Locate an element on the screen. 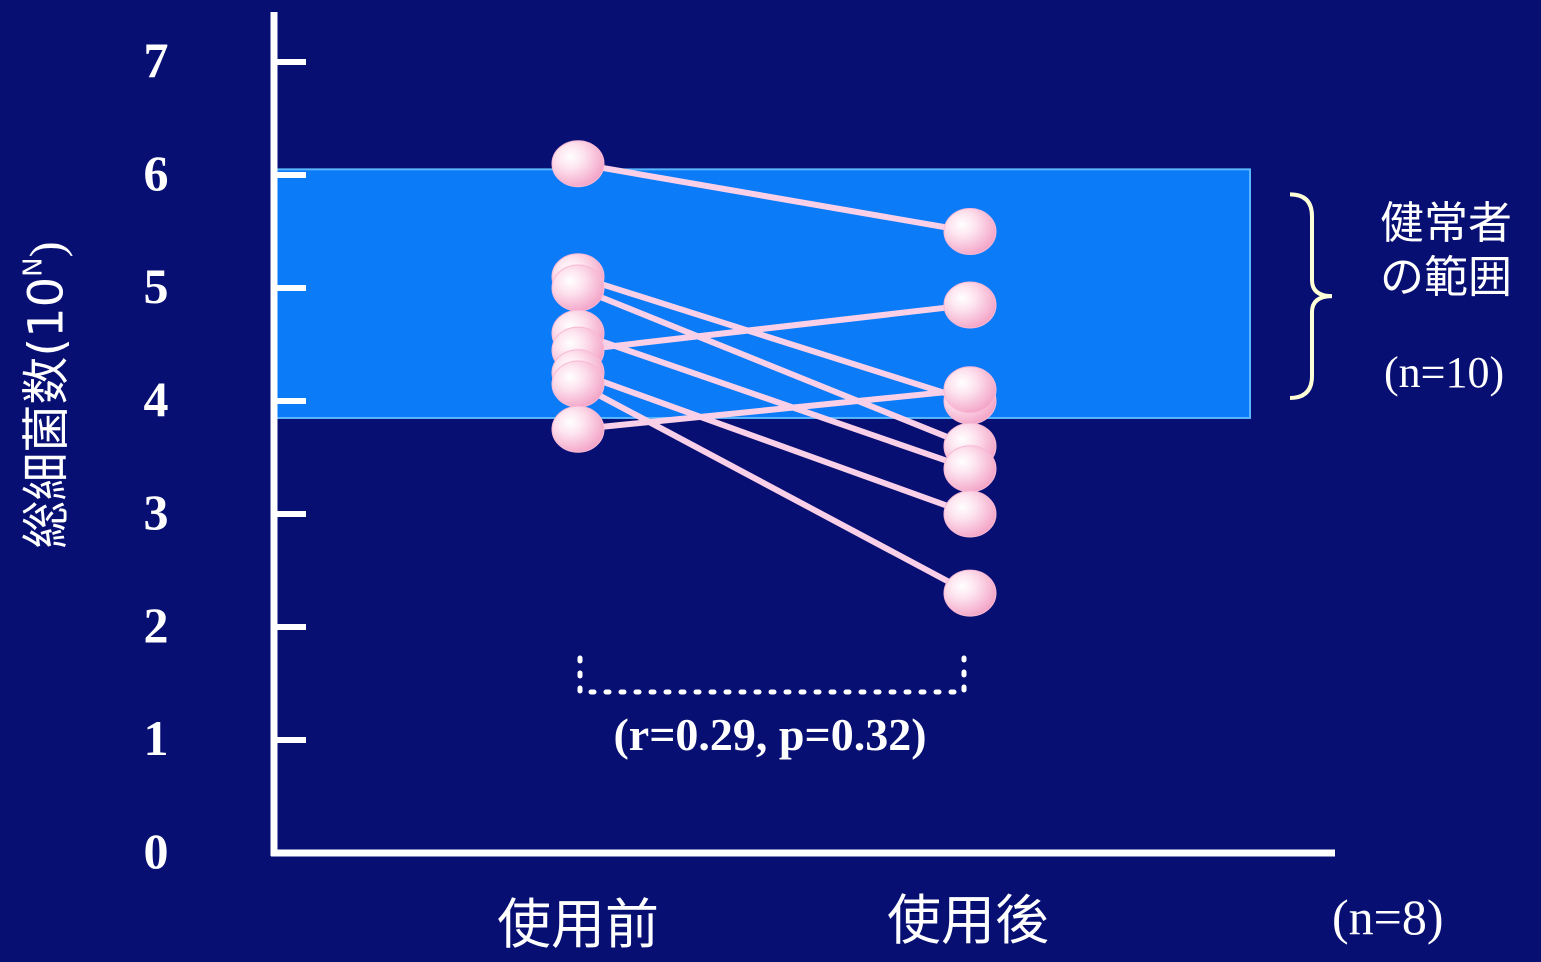  y-tick-label: 2 is located at coordinates (156, 625).